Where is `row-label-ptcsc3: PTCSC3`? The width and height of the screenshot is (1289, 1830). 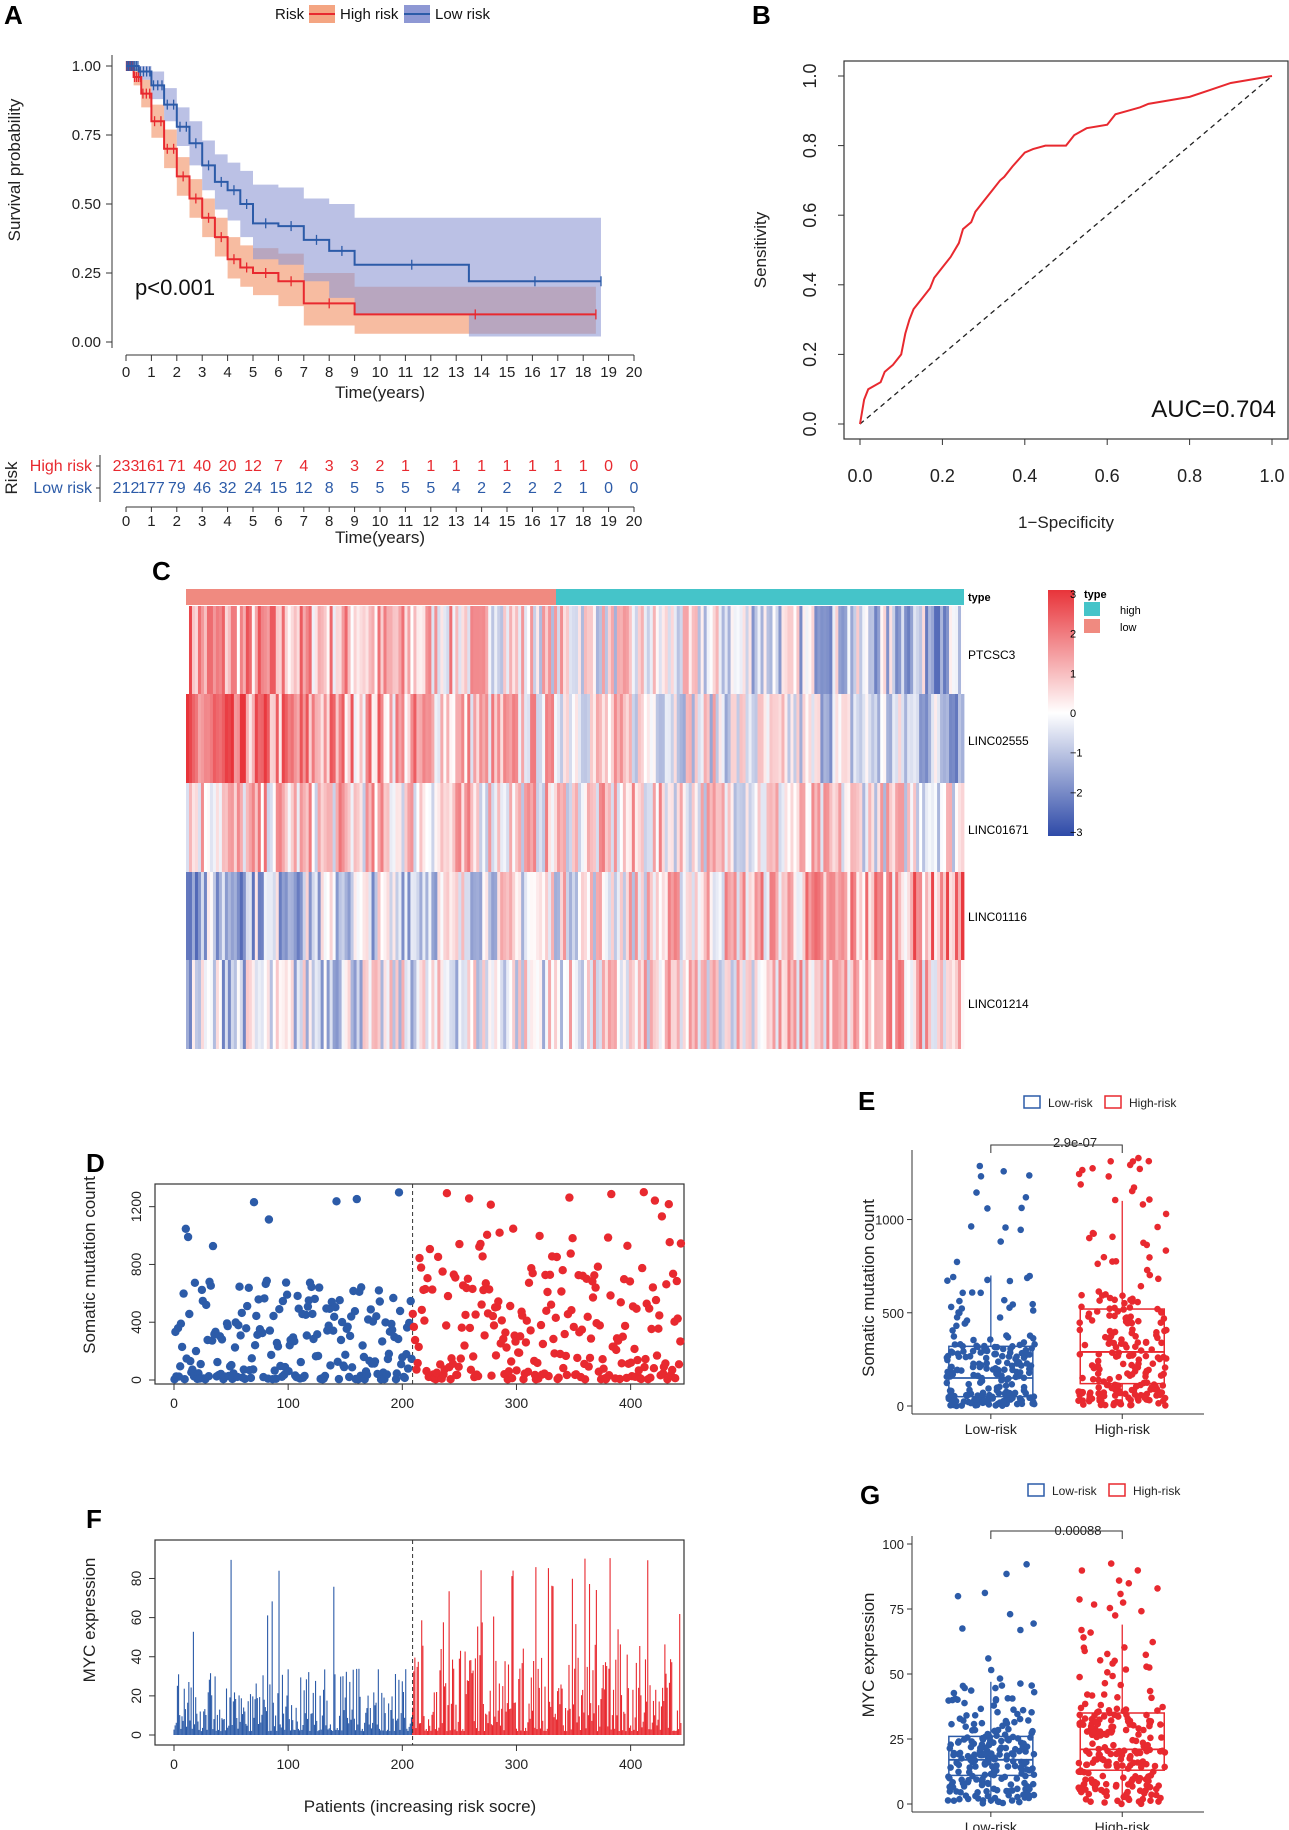 row-label-ptcsc3: PTCSC3 is located at coordinates (992, 655).